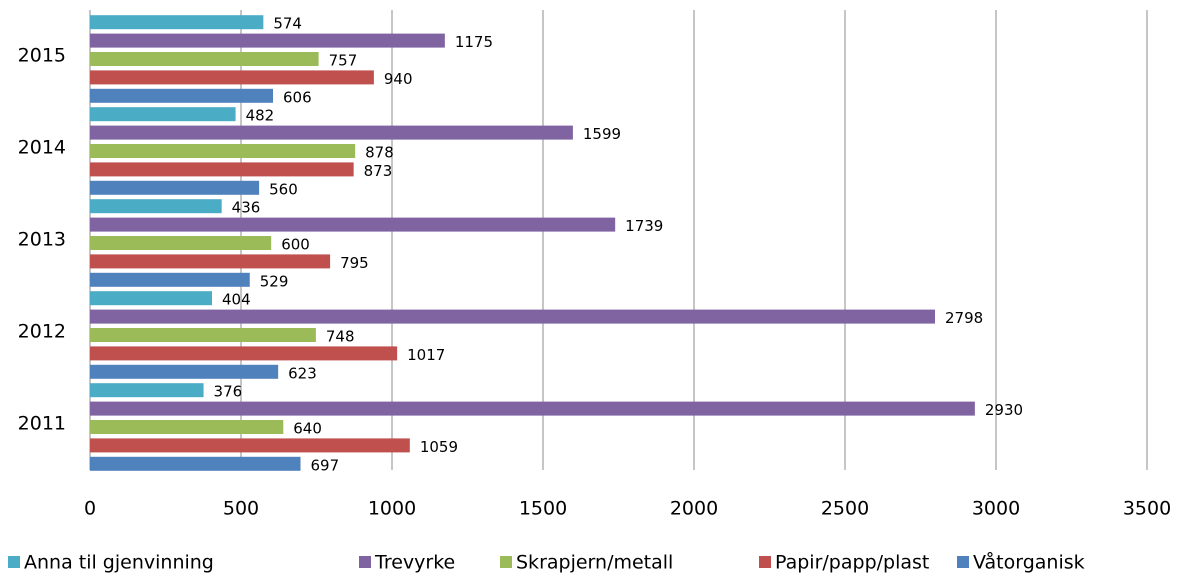  What do you see at coordinates (295, 245) in the screenshot?
I see `value-label: 600` at bounding box center [295, 245].